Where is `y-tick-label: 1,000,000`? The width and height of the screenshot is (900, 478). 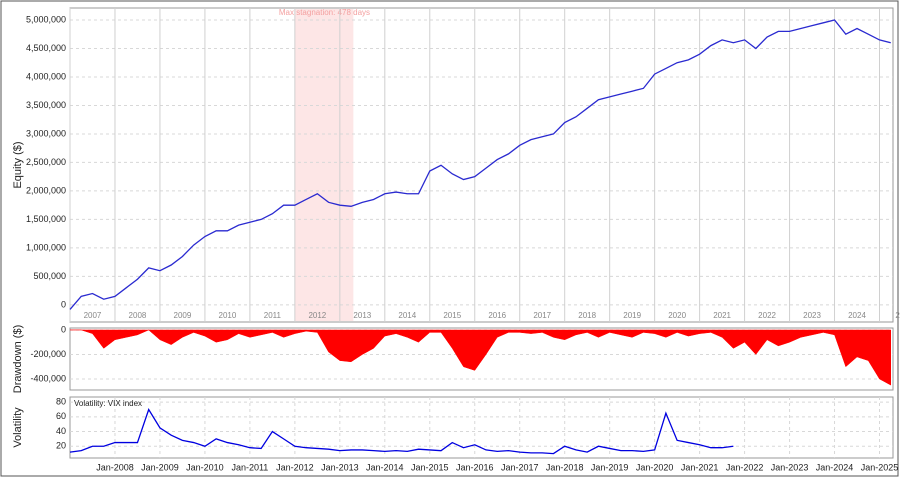 y-tick-label: 1,000,000 is located at coordinates (46, 247).